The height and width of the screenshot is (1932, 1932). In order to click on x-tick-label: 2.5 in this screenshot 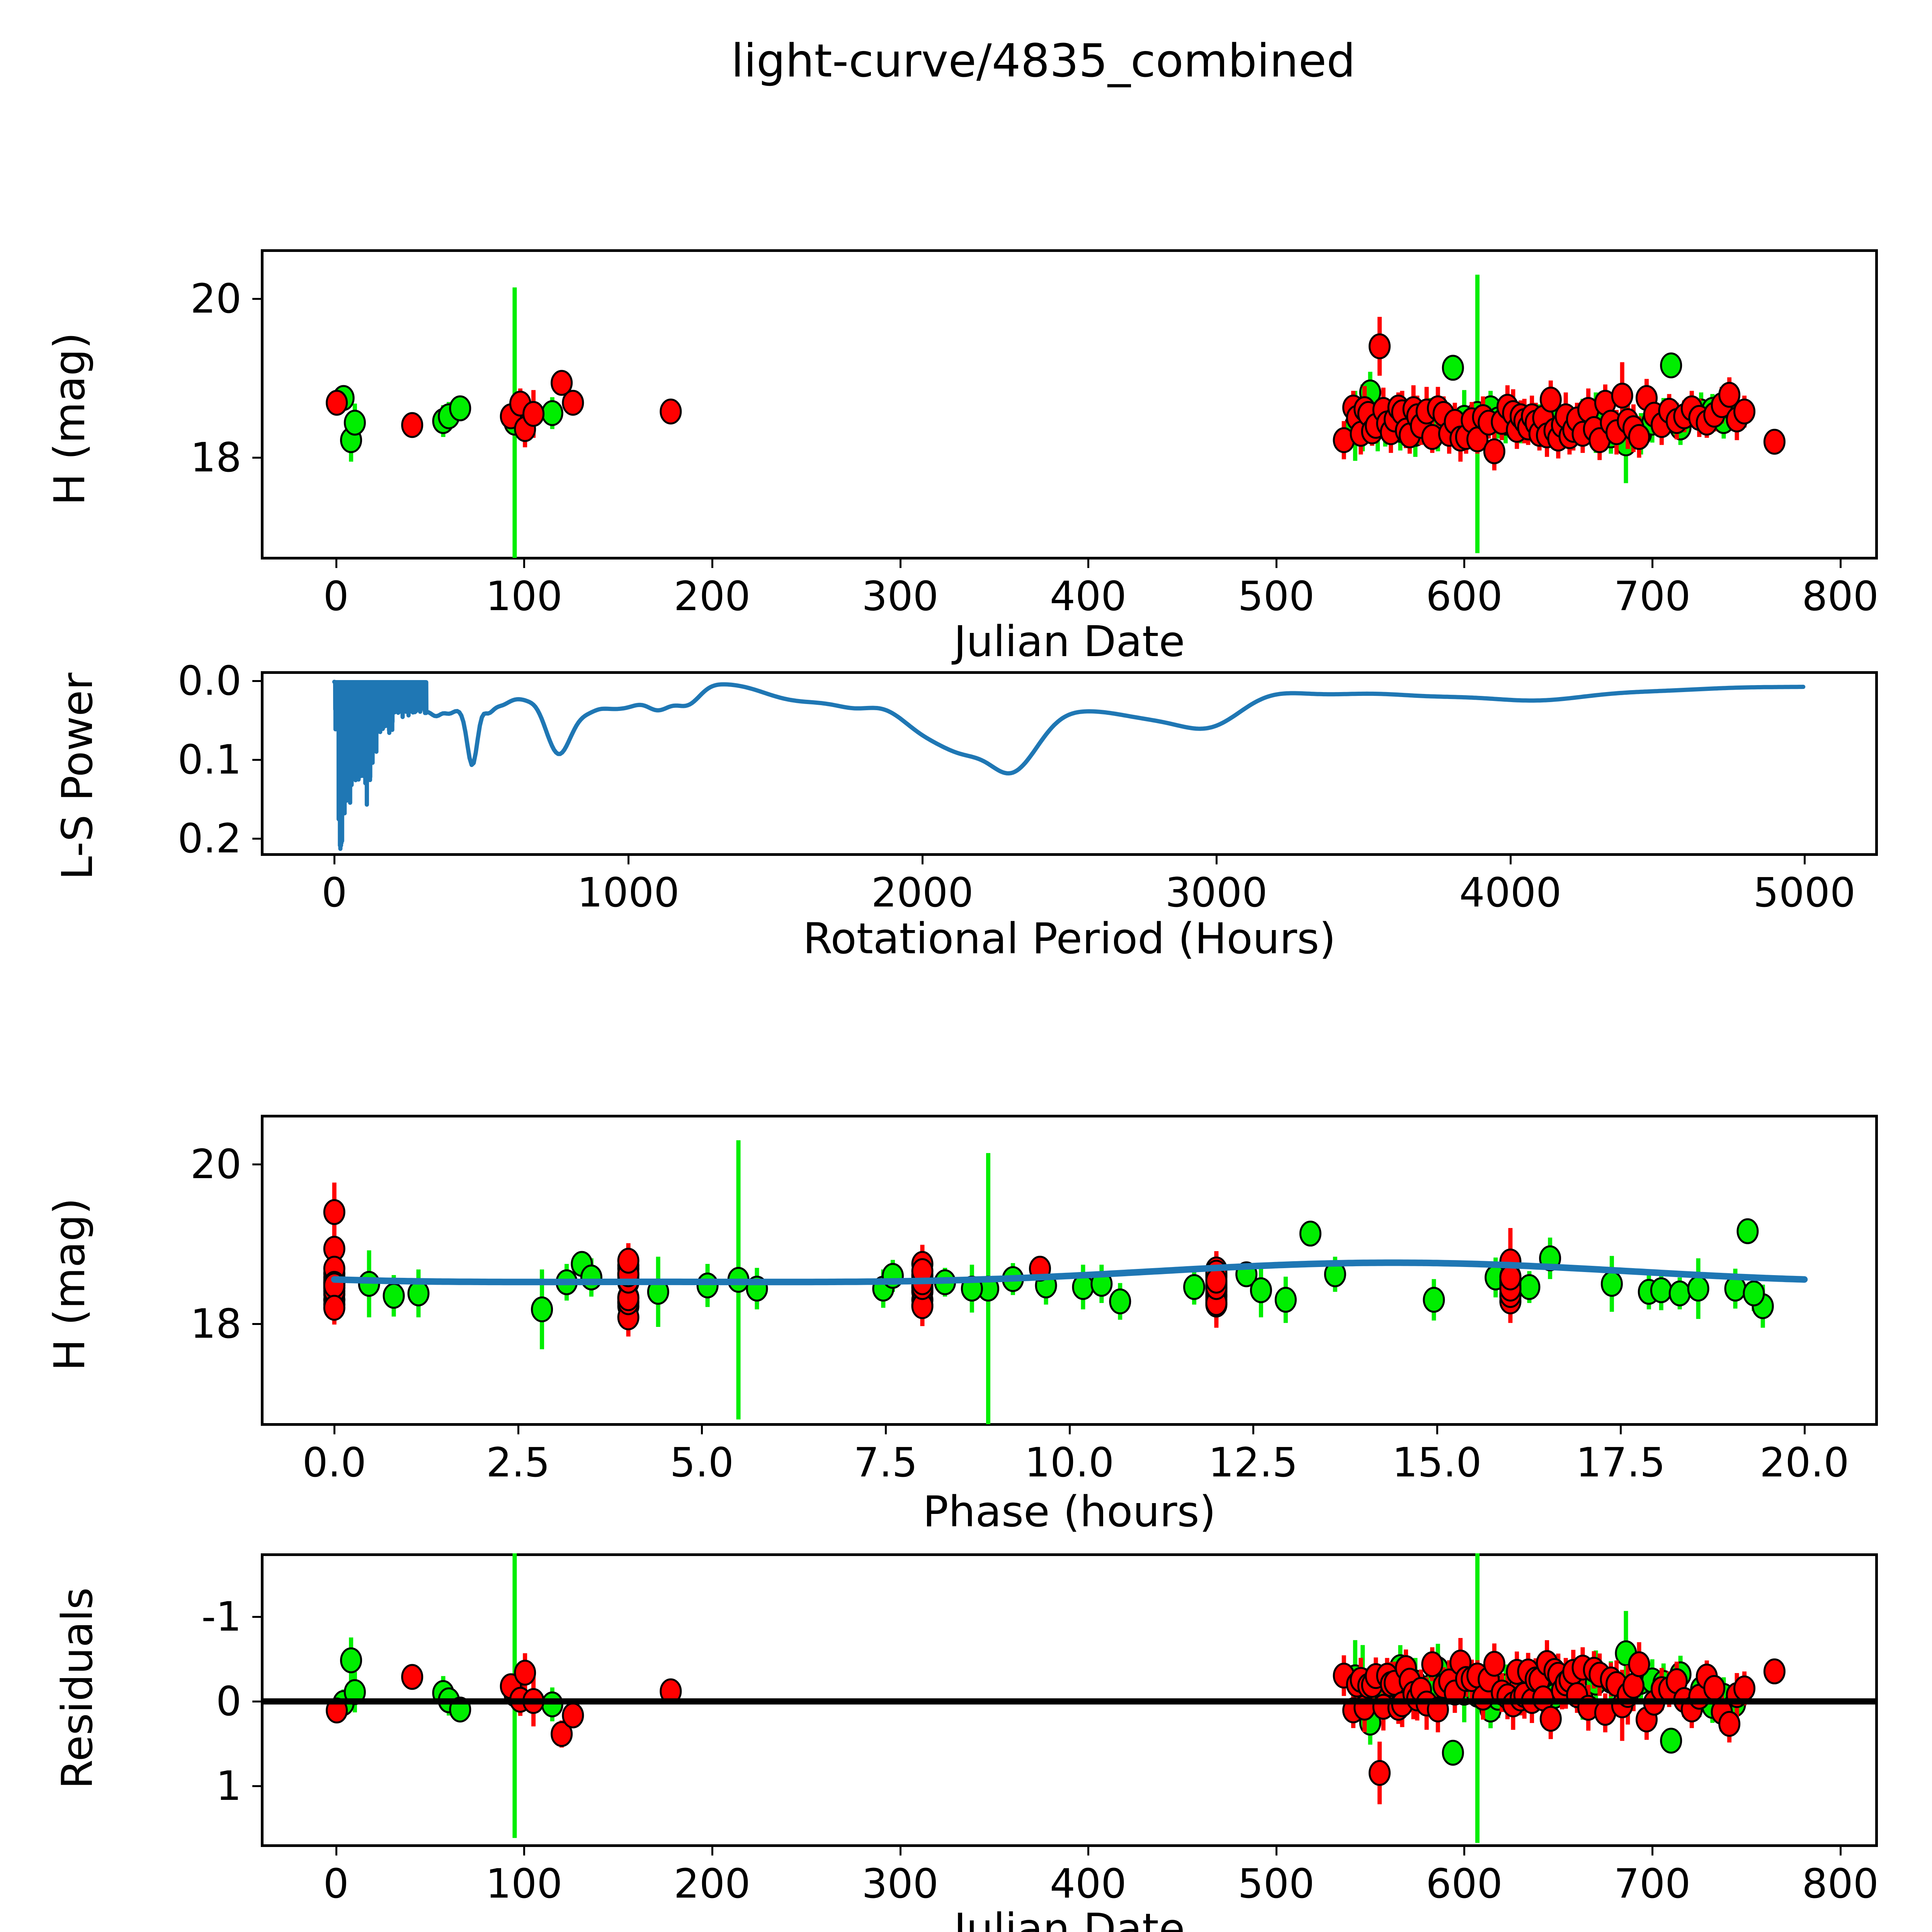, I will do `click(518, 1462)`.